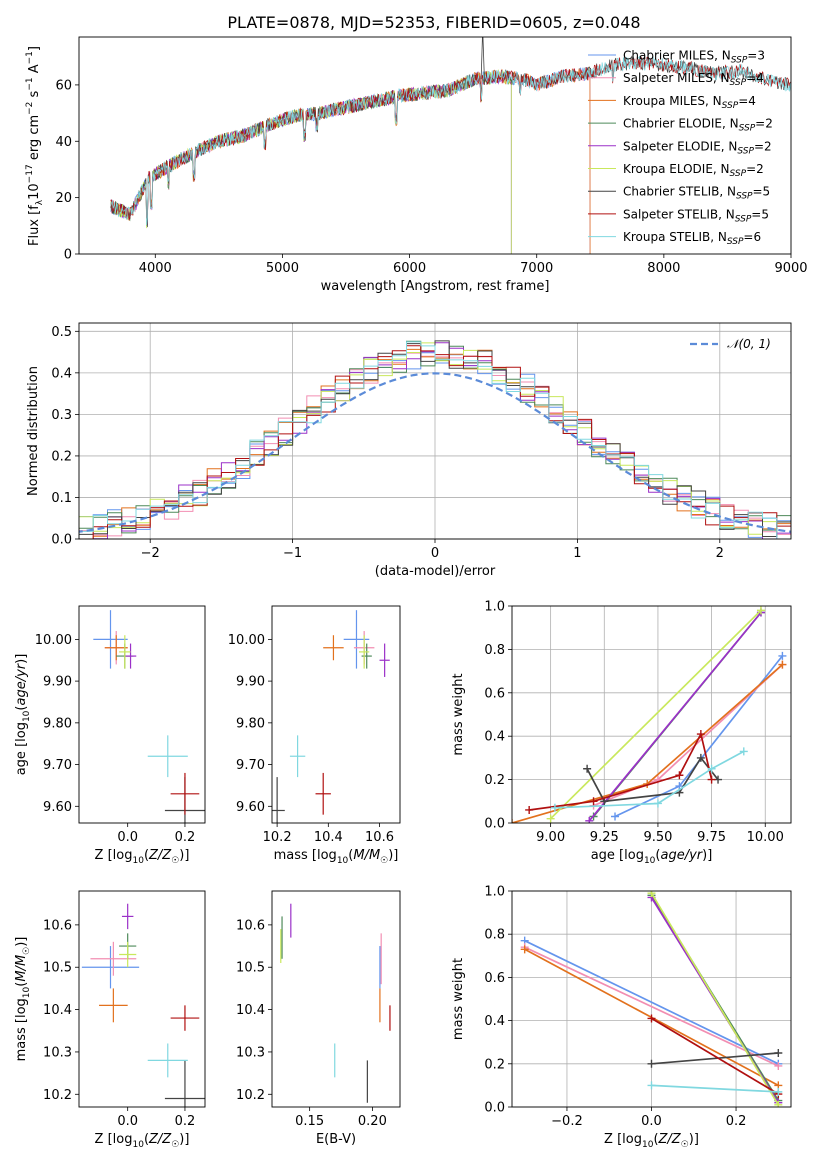 This screenshot has height=1170, width=819. I want to click on y-tick-label: 40, so click(63, 142).